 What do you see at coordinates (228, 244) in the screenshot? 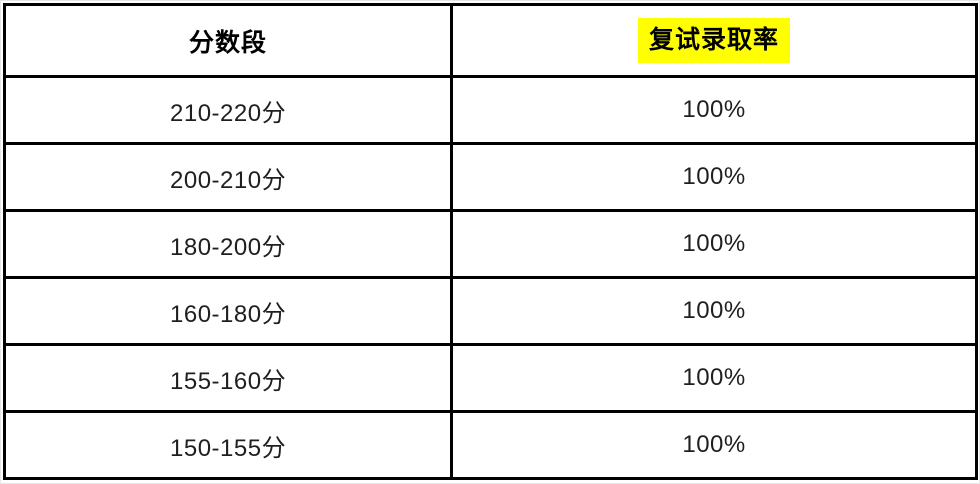
I see `score-range-cell: 180-200分` at bounding box center [228, 244].